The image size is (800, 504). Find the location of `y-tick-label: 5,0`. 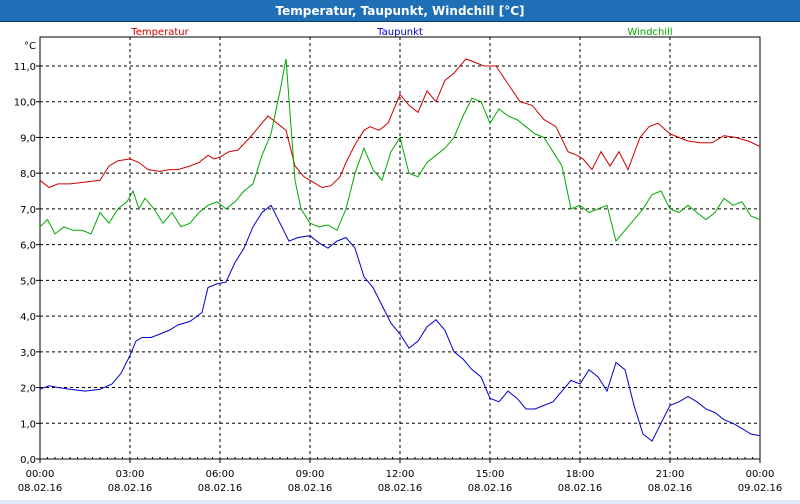

y-tick-label: 5,0 is located at coordinates (28, 281).